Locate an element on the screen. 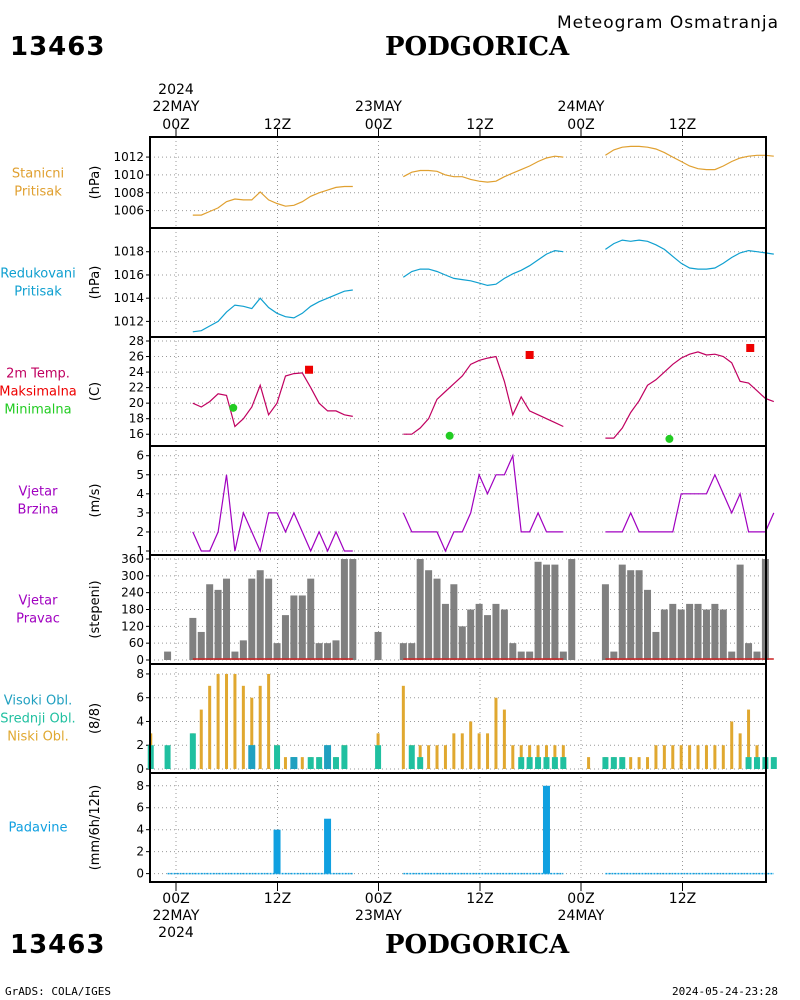  clouds-legend-2: Niski Obl. is located at coordinates (38, 737).